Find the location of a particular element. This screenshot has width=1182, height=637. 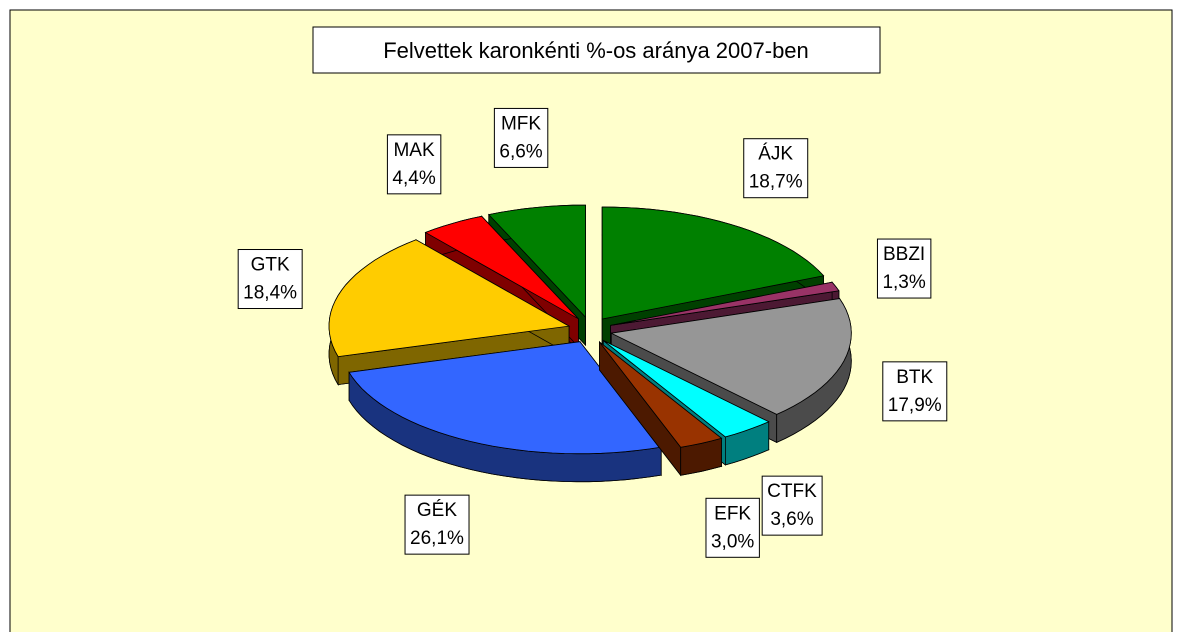

label-value: 1,3% is located at coordinates (903, 282).